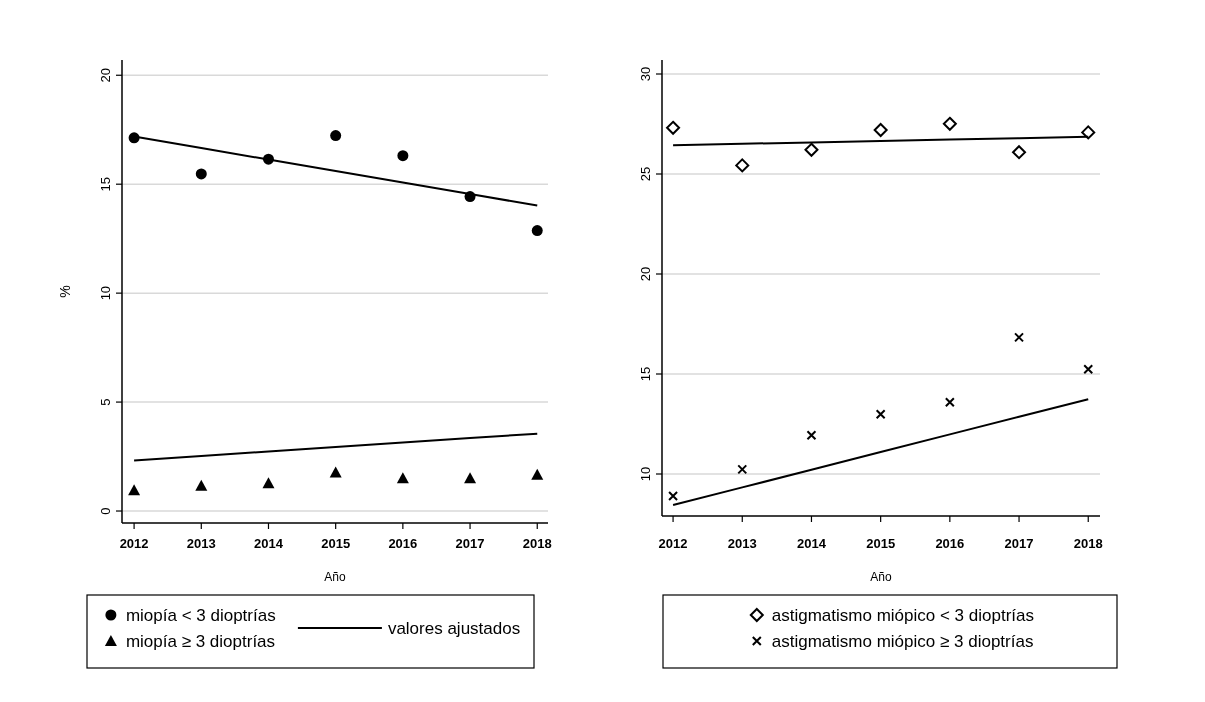  What do you see at coordinates (645, 174) in the screenshot?
I see `y-tick-label: 25` at bounding box center [645, 174].